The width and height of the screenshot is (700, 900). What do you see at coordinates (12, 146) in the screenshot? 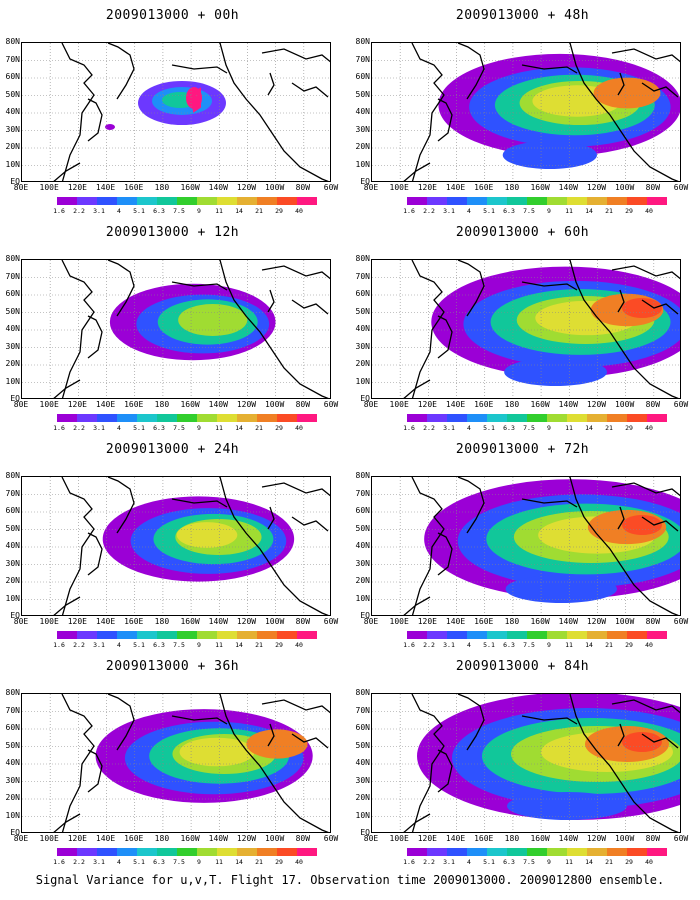
I see `latitude-label: 20N` at bounding box center [12, 146].